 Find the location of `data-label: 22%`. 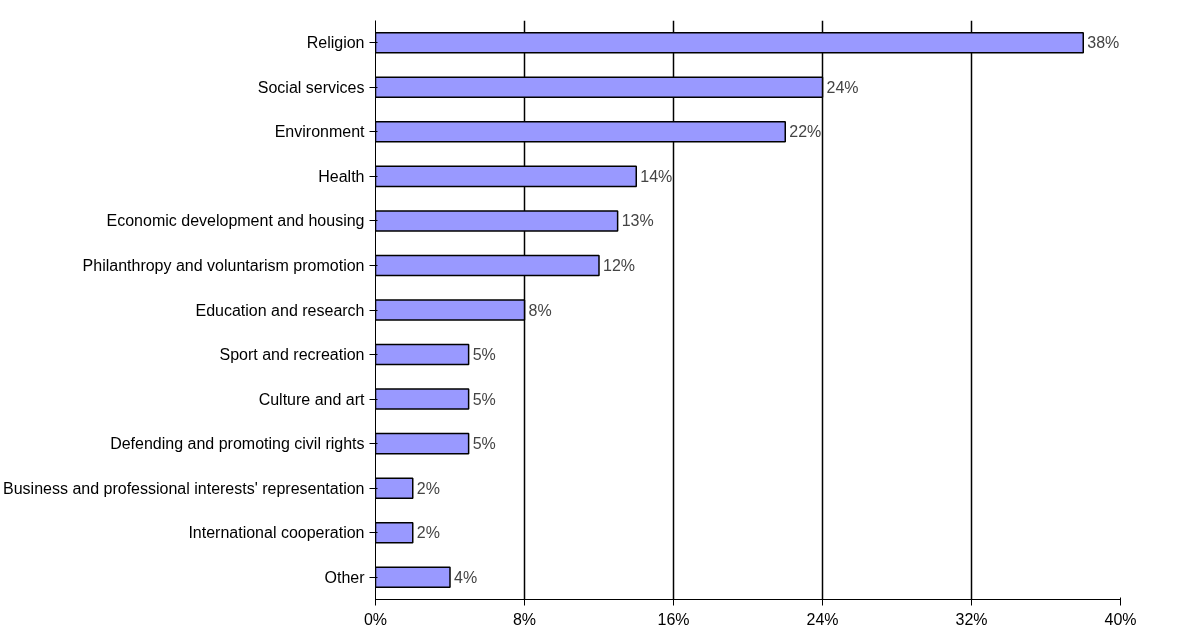

data-label: 22% is located at coordinates (805, 132).